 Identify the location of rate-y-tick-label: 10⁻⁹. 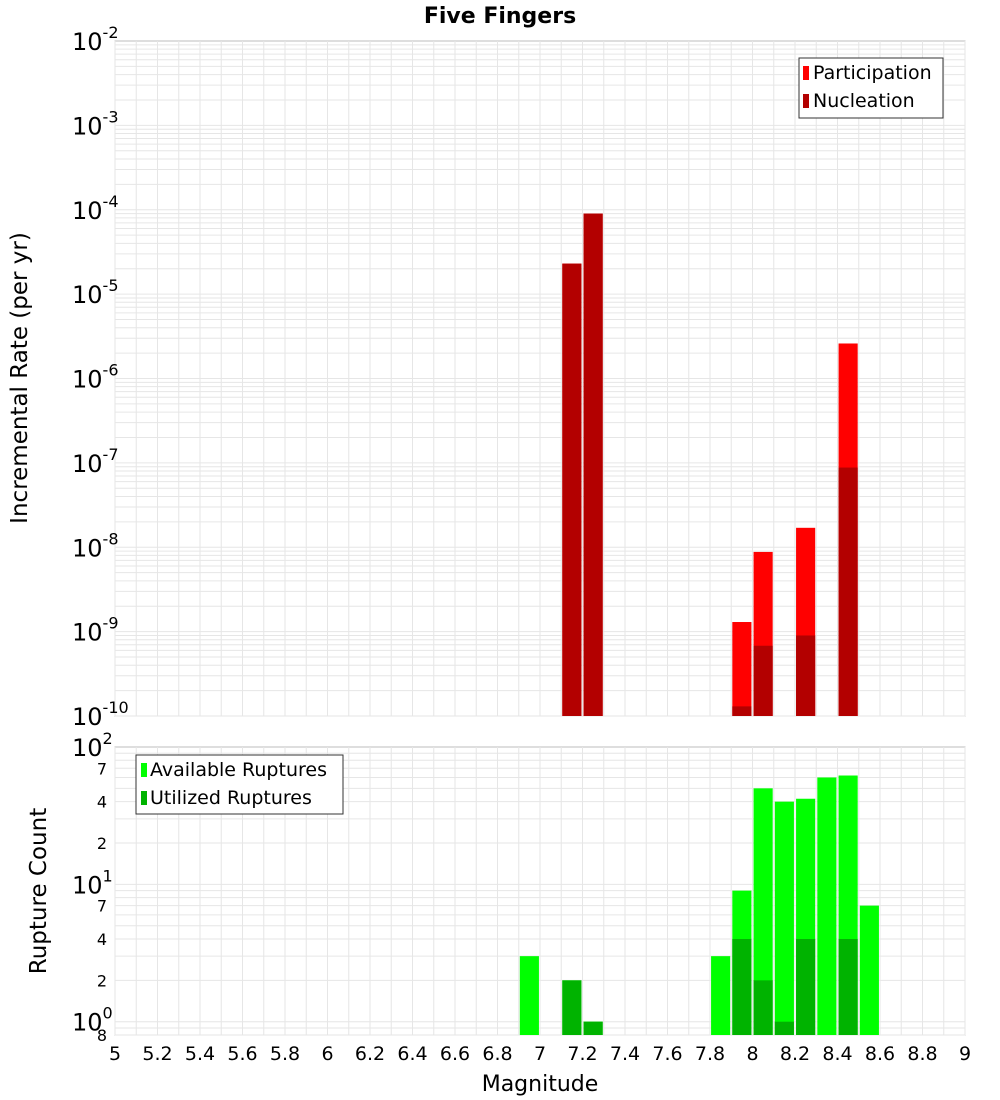
(95, 630).